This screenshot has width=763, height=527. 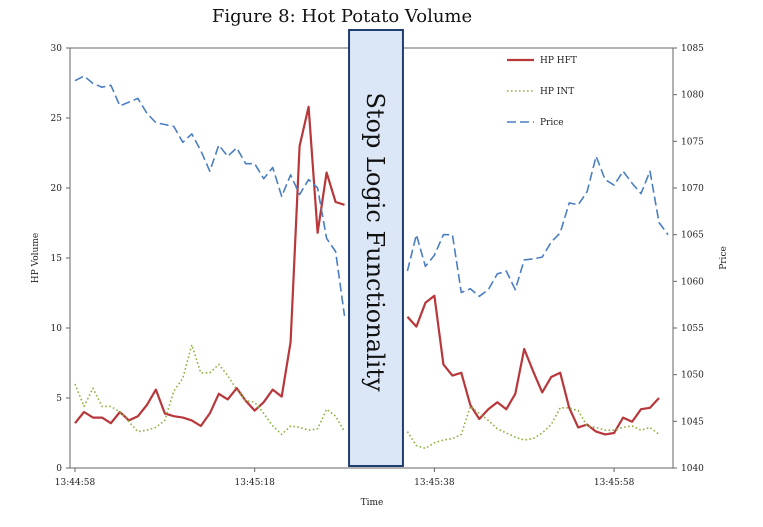 What do you see at coordinates (552, 123) in the screenshot?
I see `legend-label-price: Price` at bounding box center [552, 123].